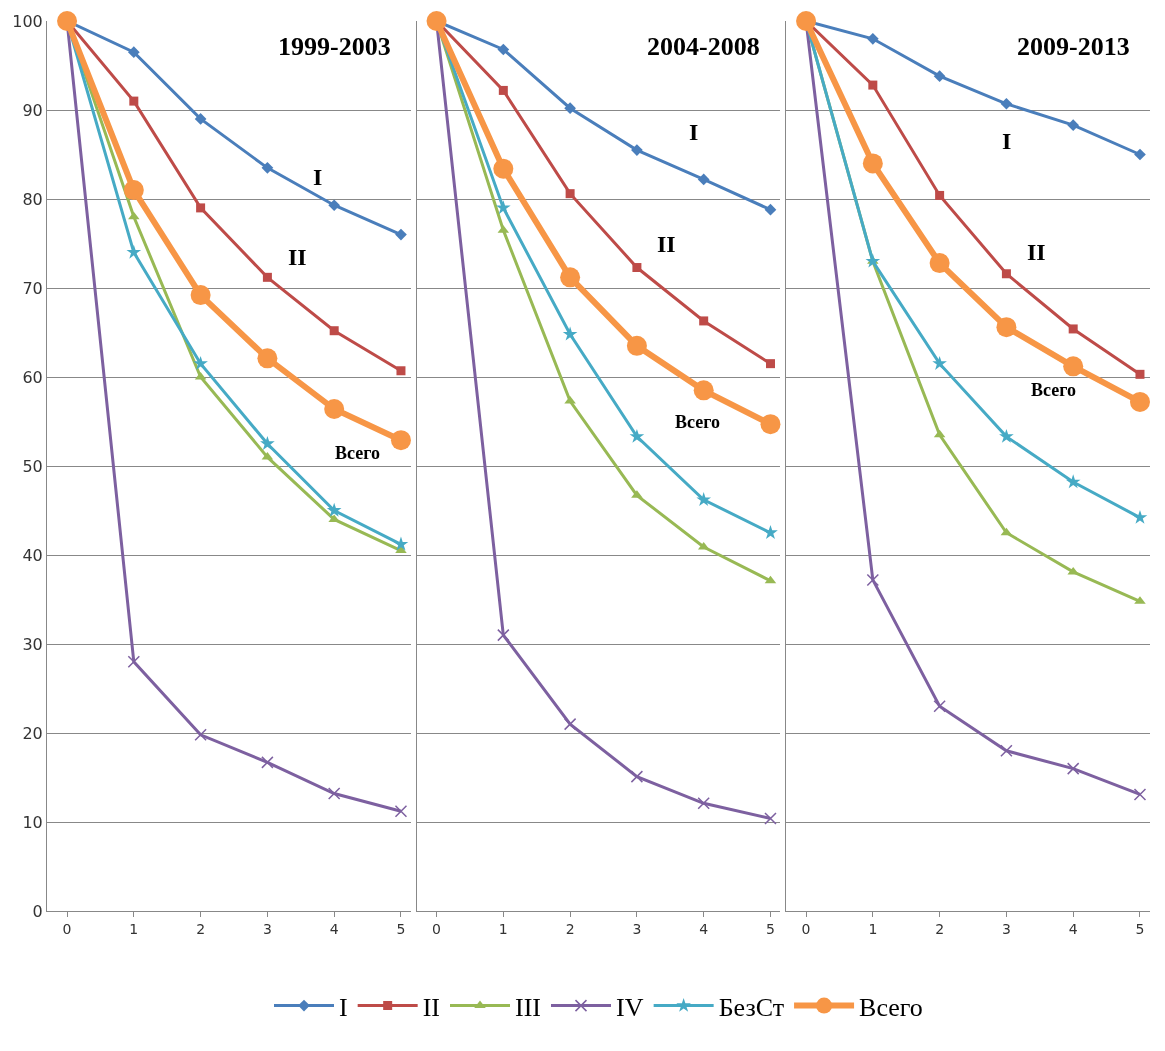  Describe the element at coordinates (528, 1007) in the screenshot. I see `legend-label: III` at that location.